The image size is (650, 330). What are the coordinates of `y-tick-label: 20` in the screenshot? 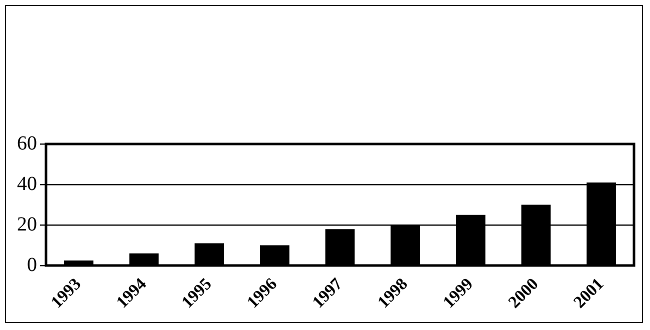 It's located at (27, 224).